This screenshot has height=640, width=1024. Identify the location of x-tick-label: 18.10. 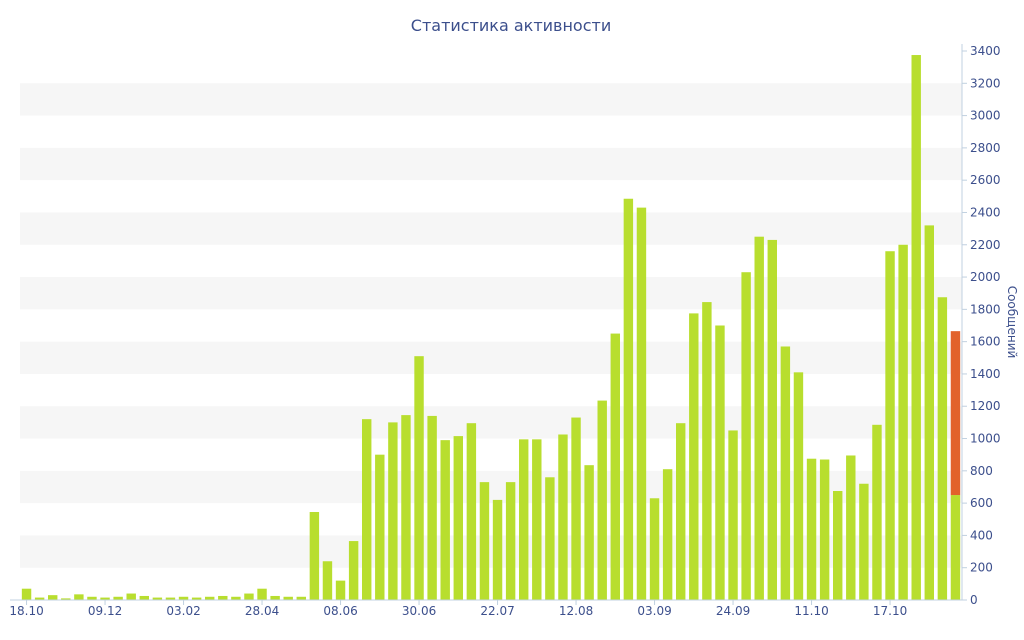
(26, 611).